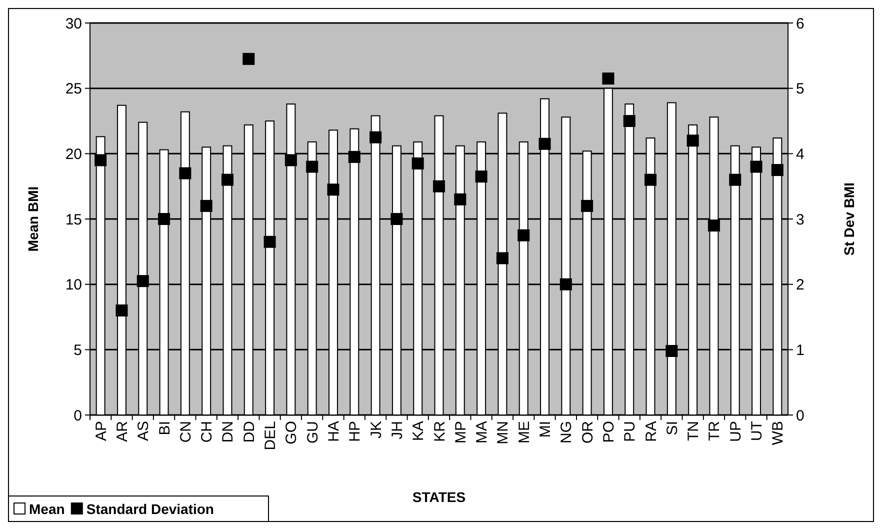 Image resolution: width=882 pixels, height=530 pixels. What do you see at coordinates (228, 432) in the screenshot?
I see `x-tick-label: DN` at bounding box center [228, 432].